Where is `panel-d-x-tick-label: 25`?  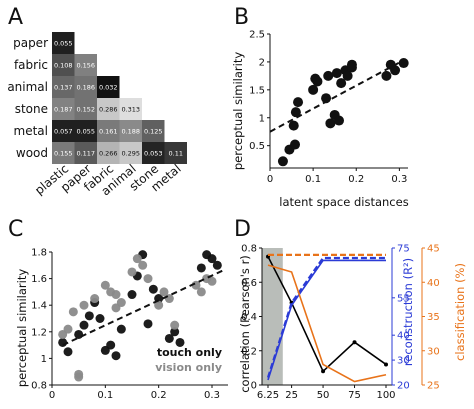
panel-d-x-tick-label: 25 is located at coordinates (291, 395).